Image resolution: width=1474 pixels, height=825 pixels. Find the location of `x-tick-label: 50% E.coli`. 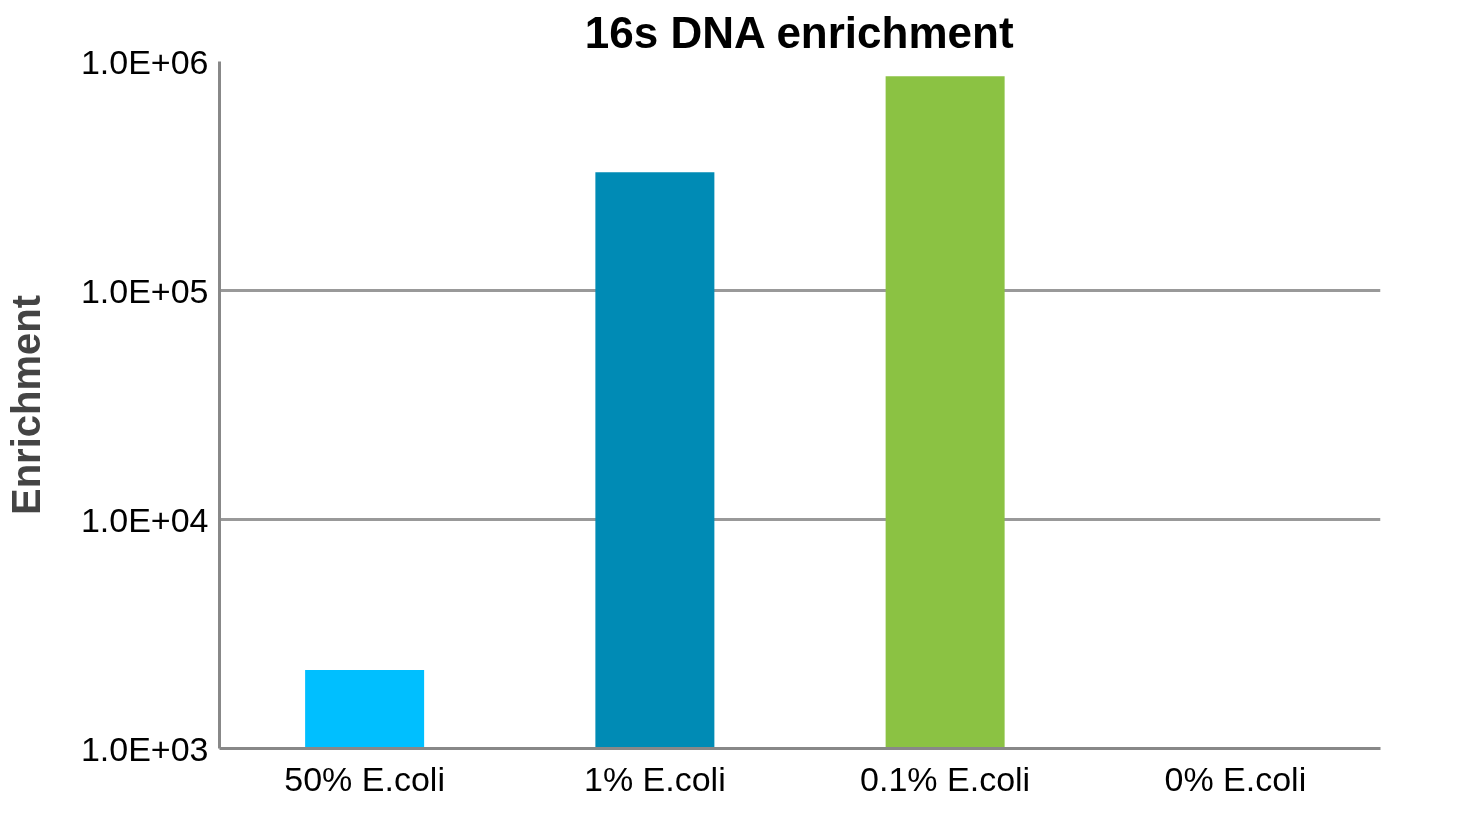

x-tick-label: 50% E.coli is located at coordinates (364, 778).